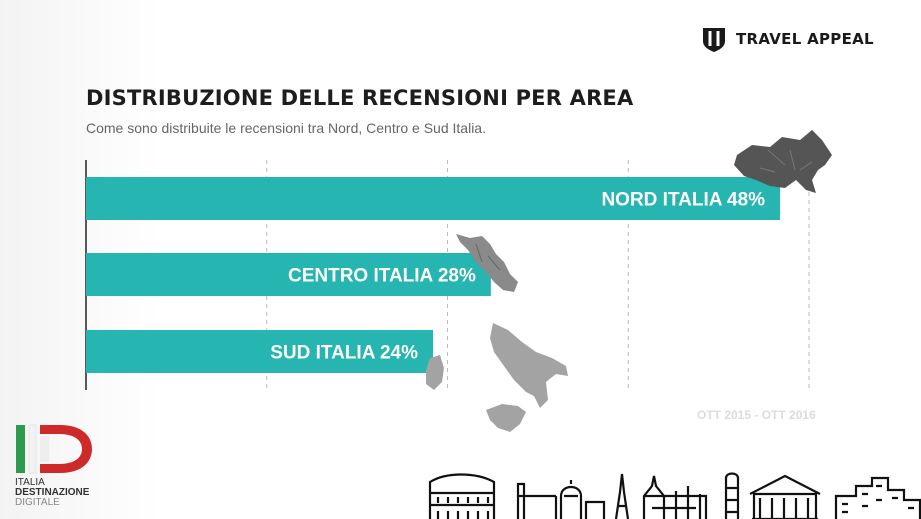  What do you see at coordinates (435, 372) in the screenshot?
I see `sardinia-map-icon` at bounding box center [435, 372].